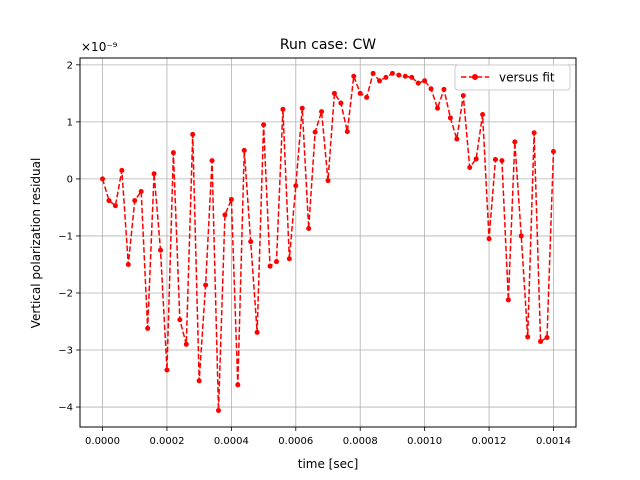  I want to click on y-tick-label: −3, so click(65, 351).